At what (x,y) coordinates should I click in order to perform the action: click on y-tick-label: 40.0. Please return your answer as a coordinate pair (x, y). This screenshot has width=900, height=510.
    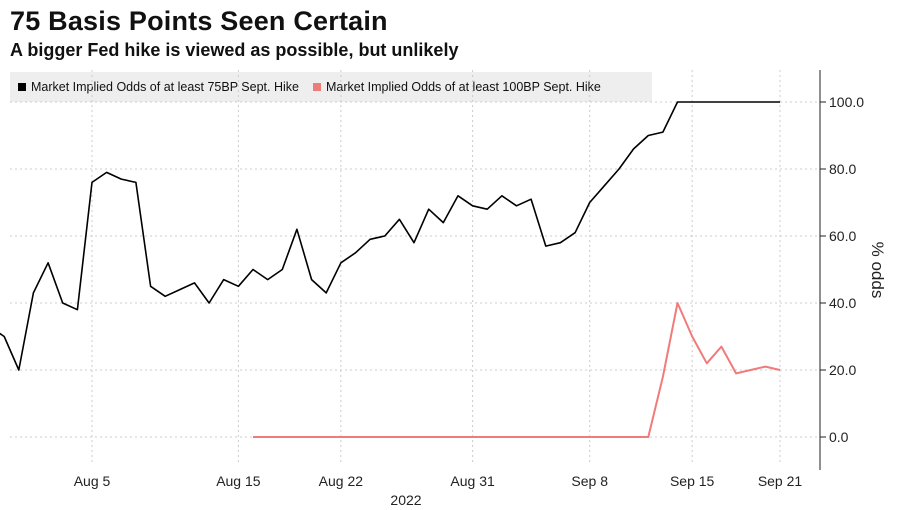
    Looking at the image, I should click on (842, 303).